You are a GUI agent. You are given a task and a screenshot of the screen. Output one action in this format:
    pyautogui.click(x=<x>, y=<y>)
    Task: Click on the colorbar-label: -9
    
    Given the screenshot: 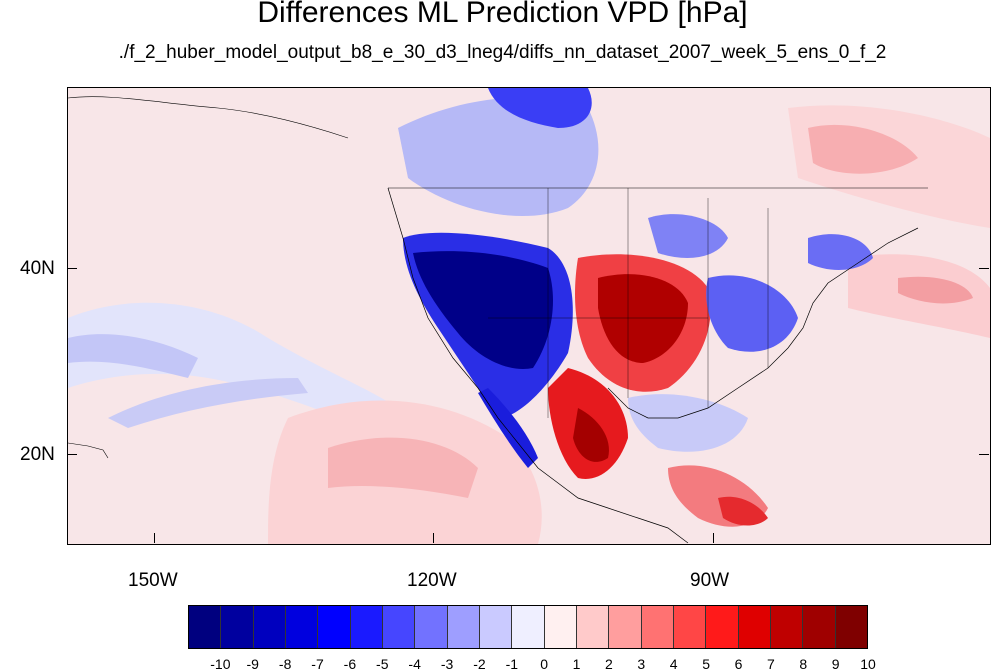 What is the action you would take?
    pyautogui.click(x=252, y=664)
    